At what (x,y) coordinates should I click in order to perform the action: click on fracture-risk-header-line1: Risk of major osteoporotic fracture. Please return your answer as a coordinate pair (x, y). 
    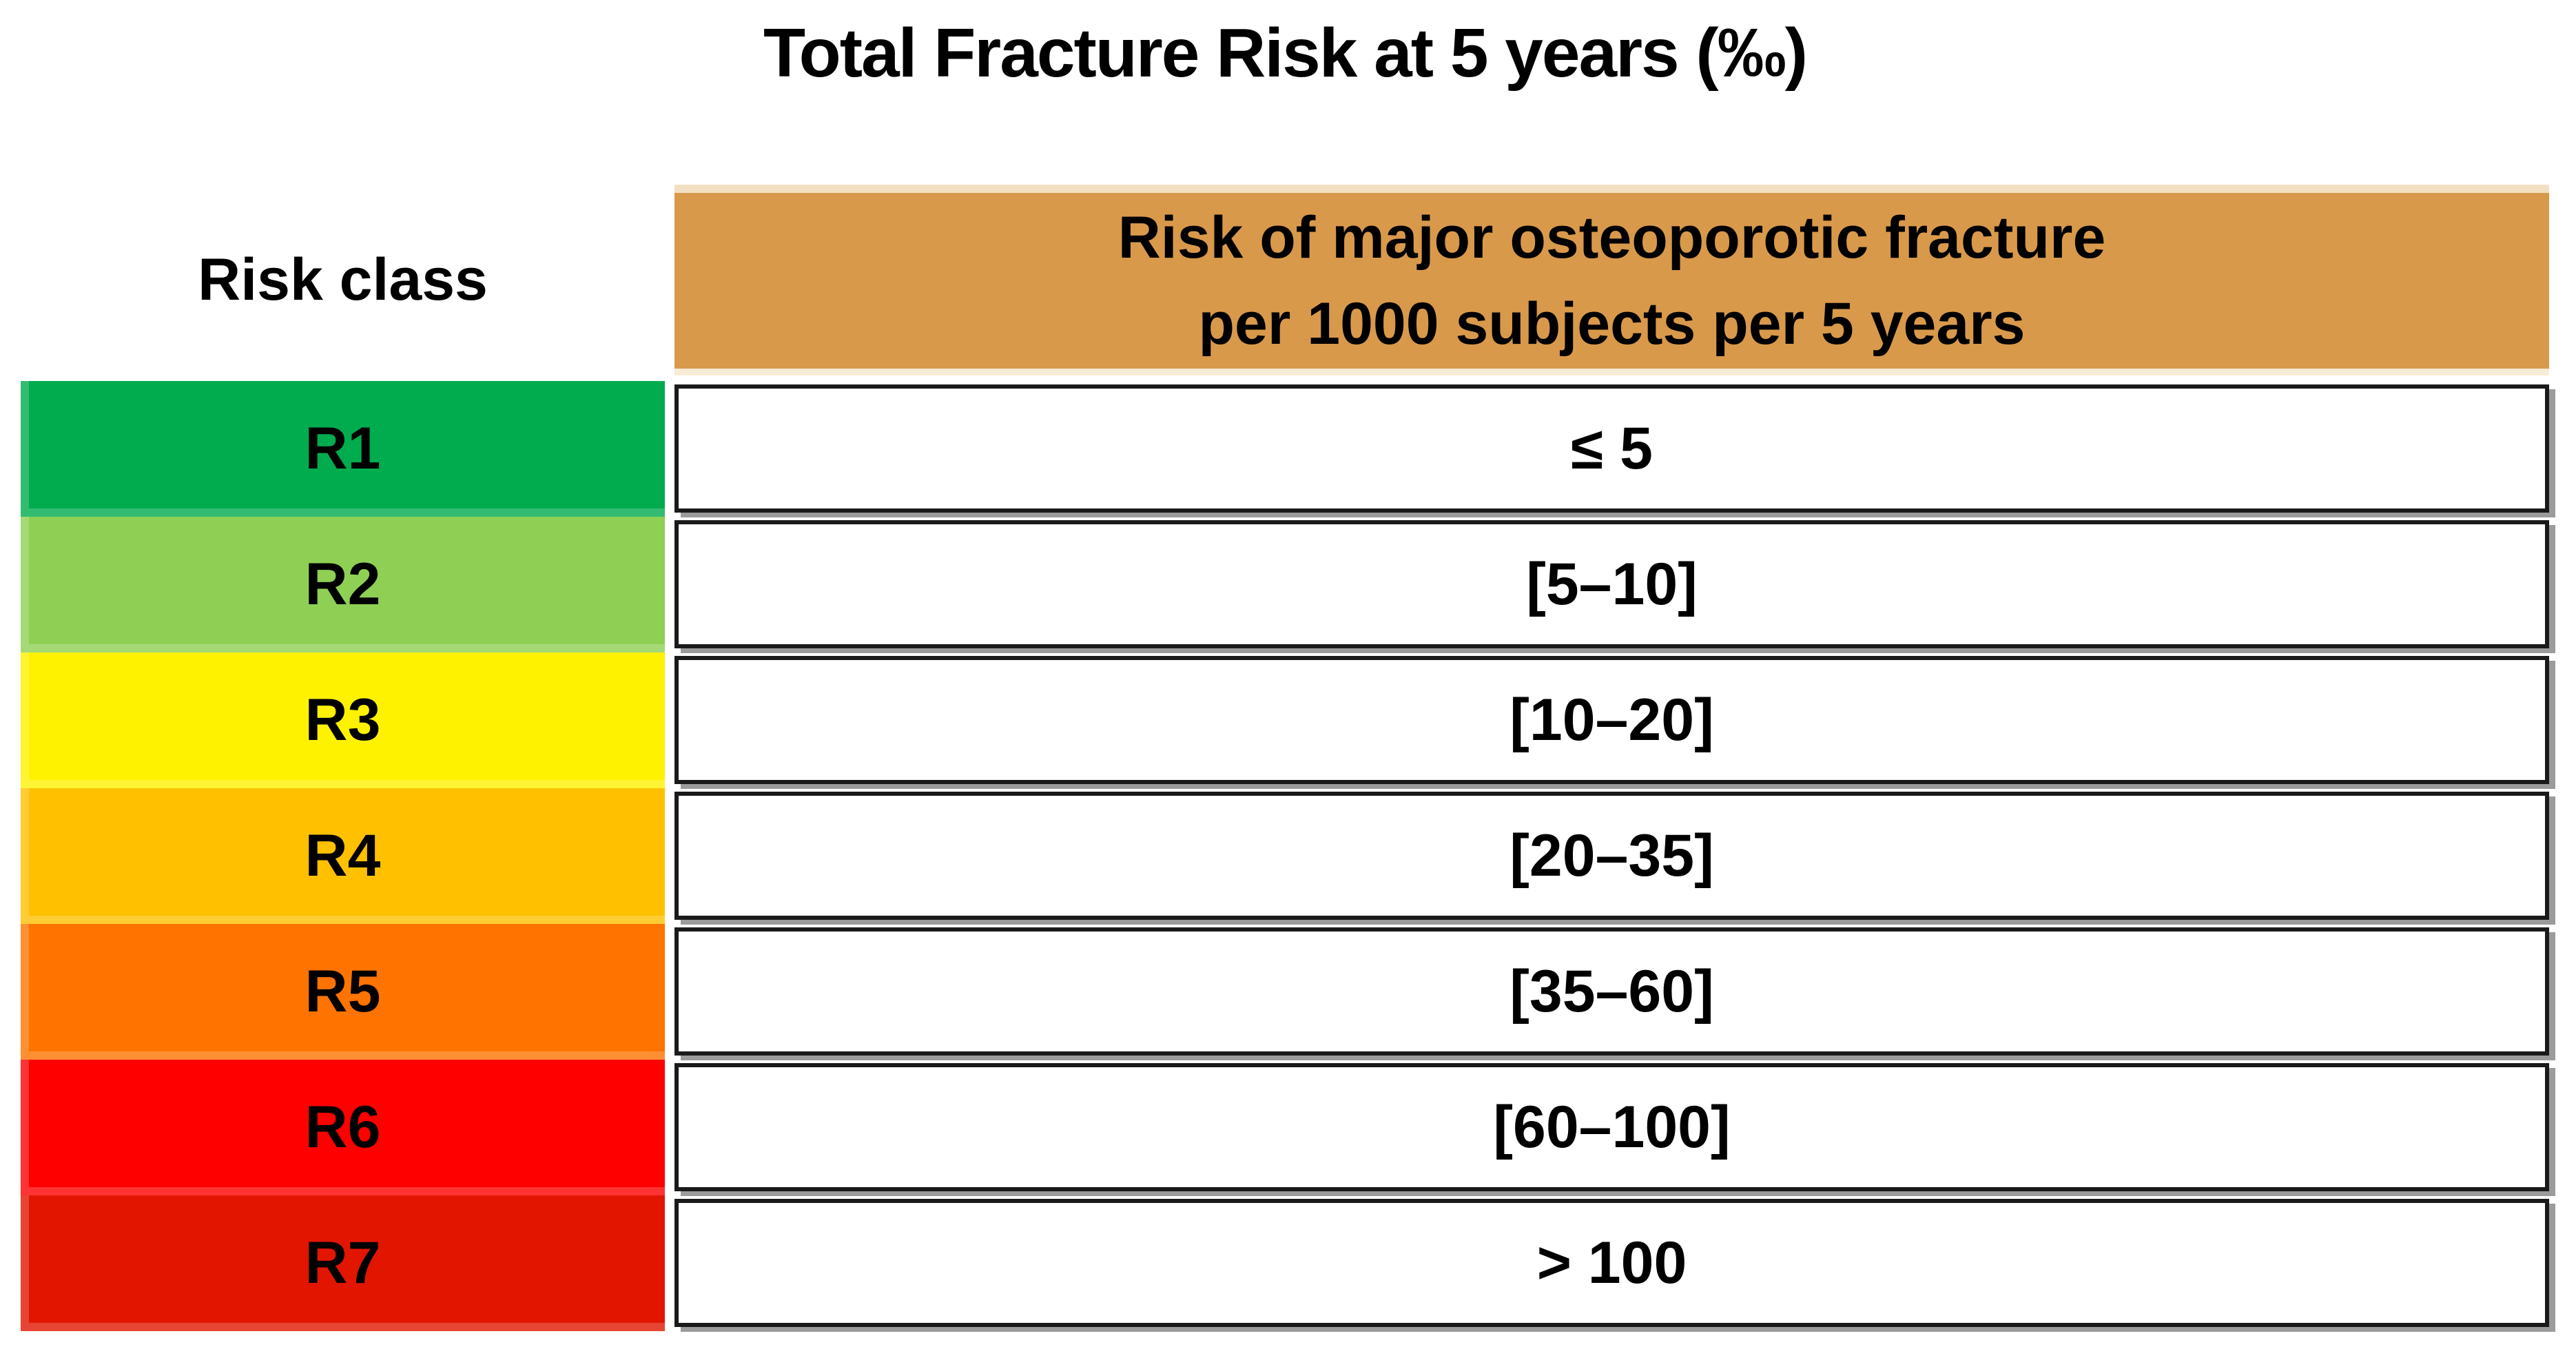
    Looking at the image, I should click on (1611, 237).